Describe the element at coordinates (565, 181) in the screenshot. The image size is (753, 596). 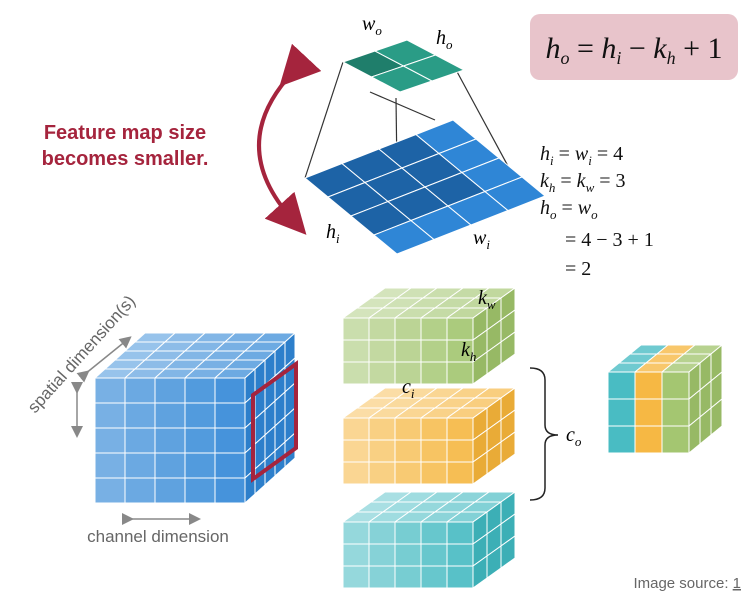
I see `eq2-eq: =` at that location.